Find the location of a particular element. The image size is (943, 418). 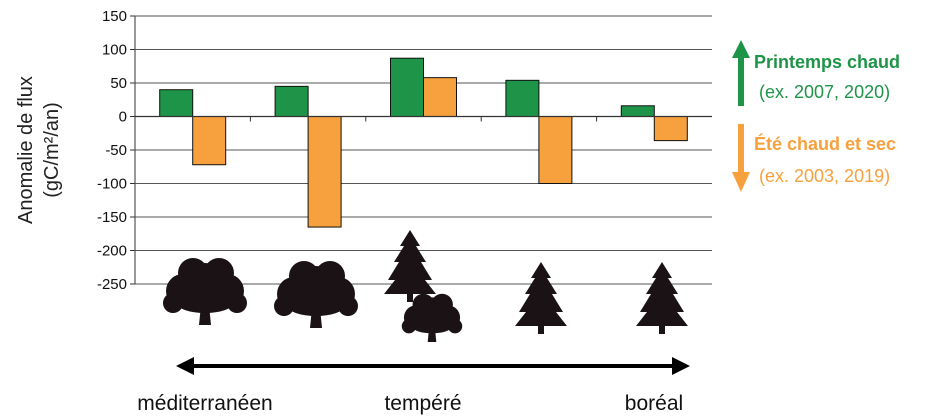

y-tick-label: -250 is located at coordinates (112, 284).